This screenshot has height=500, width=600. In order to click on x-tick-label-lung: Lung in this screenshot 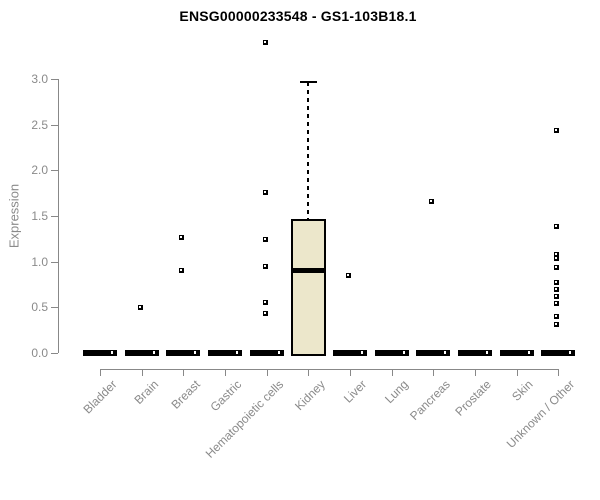, I will do `click(396, 392)`.